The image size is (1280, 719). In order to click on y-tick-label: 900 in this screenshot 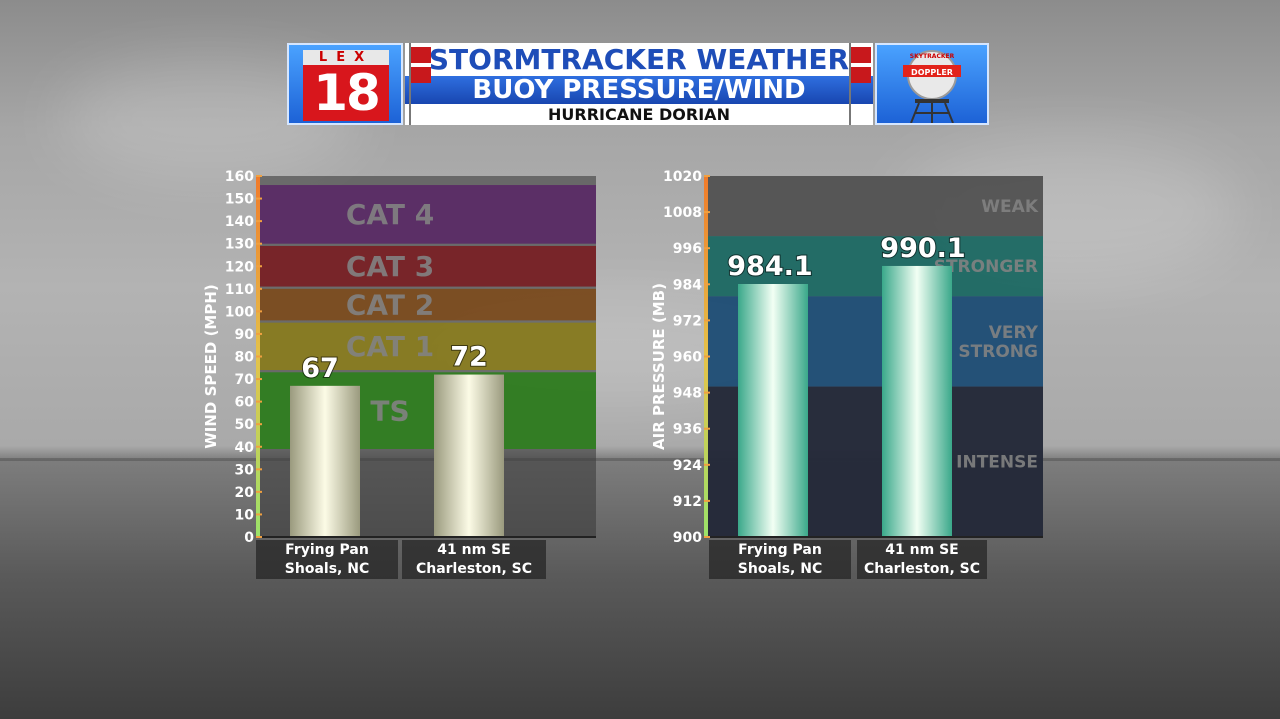, I will do `click(687, 537)`.